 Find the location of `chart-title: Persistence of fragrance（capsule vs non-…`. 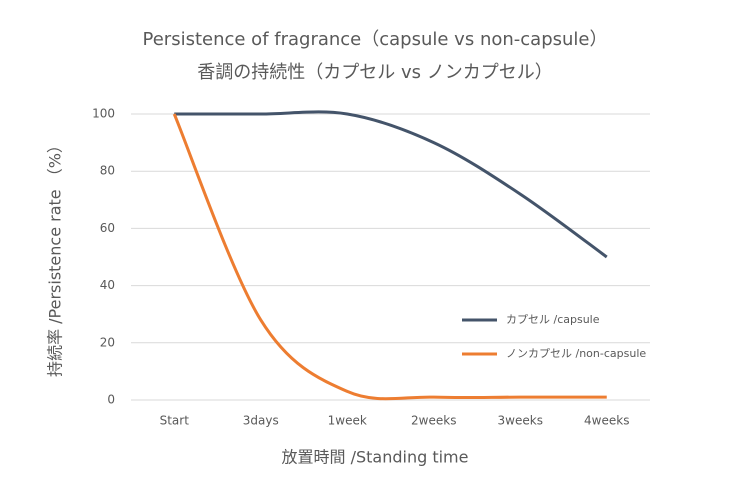

chart-title: Persistence of fragrance（capsule vs non-… is located at coordinates (375, 39).